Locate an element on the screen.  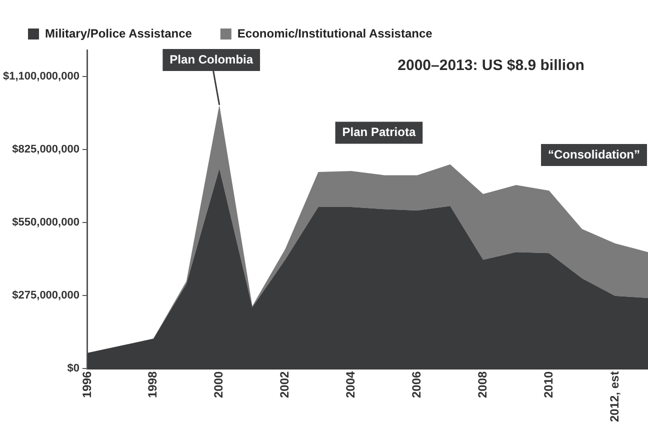
x-tick-label: 1998 is located at coordinates (153, 384).